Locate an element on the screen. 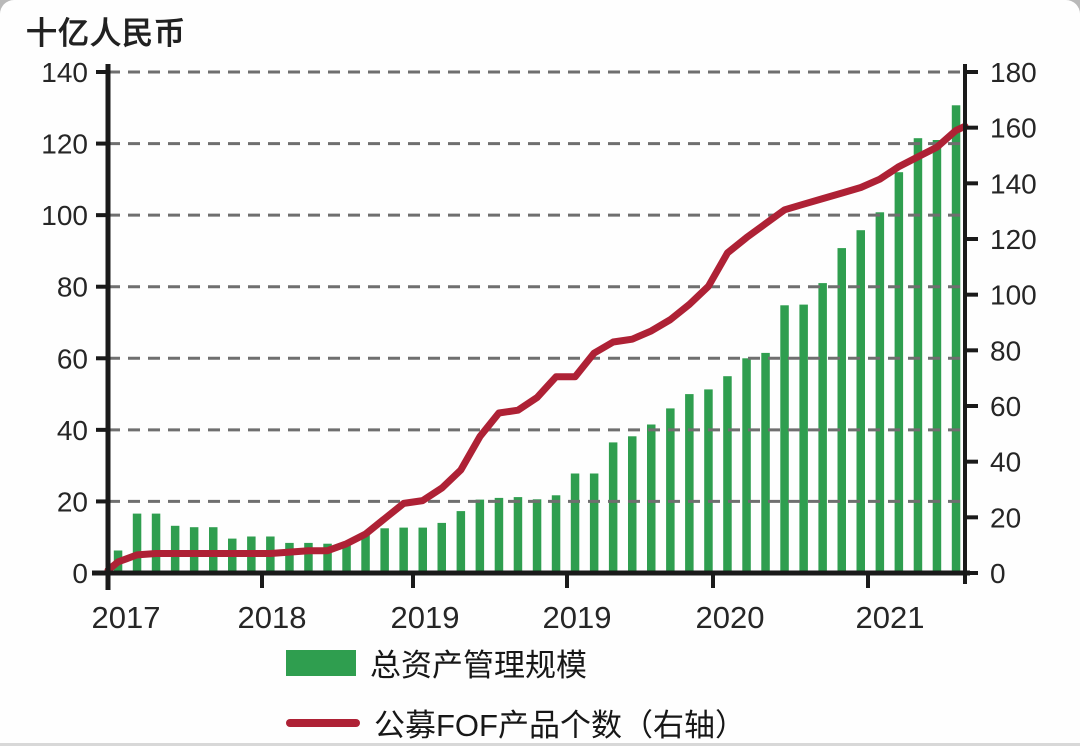 The image size is (1080, 746). right-axis-tick-label: 140 is located at coordinates (1013, 183).